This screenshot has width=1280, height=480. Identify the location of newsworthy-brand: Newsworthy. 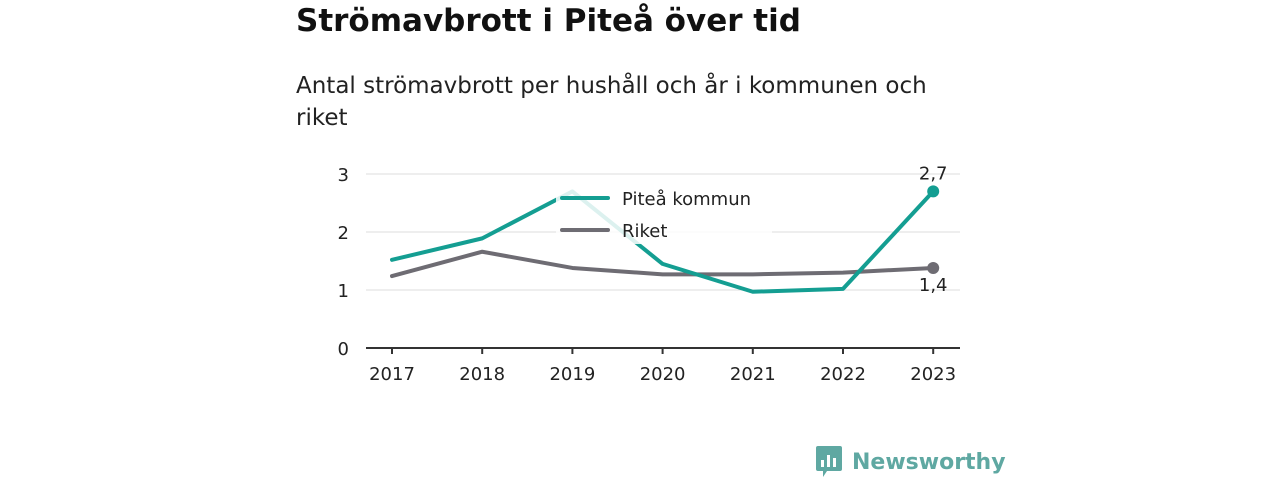
(910, 462).